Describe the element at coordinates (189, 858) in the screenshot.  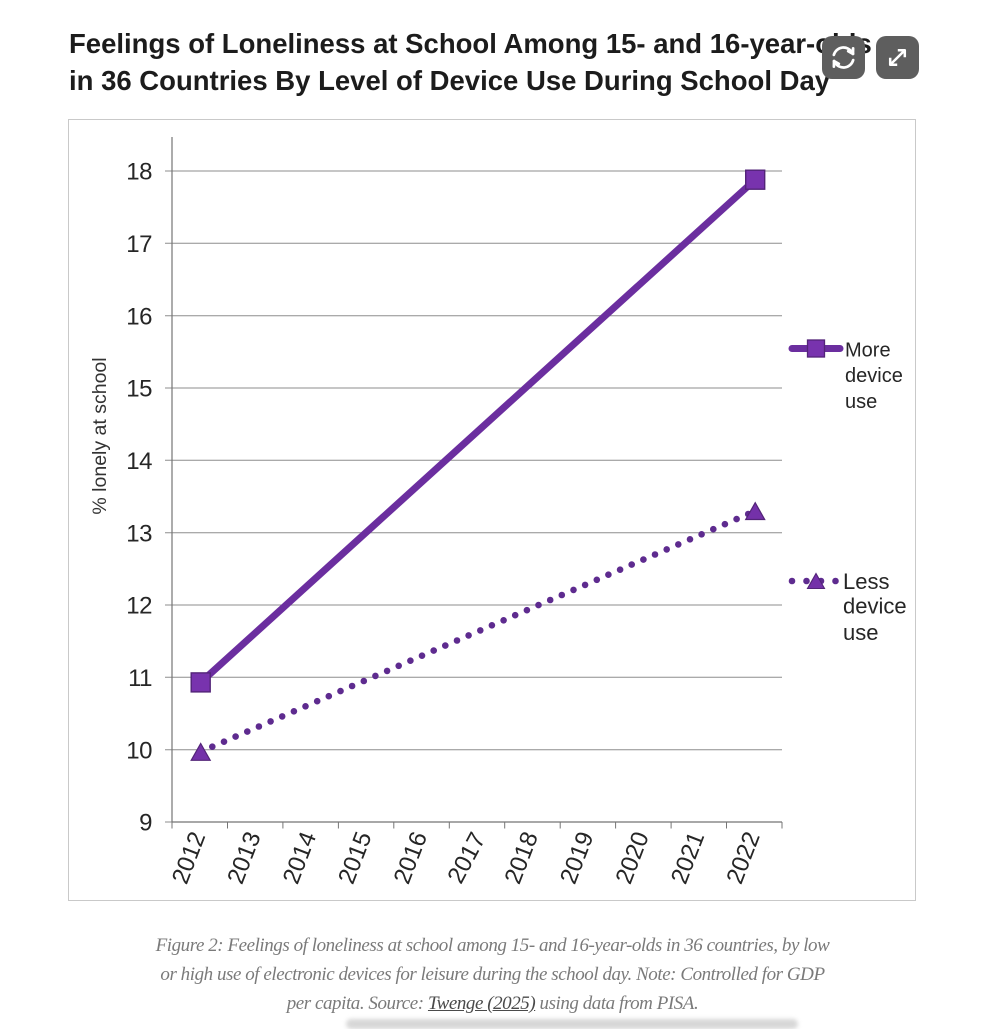
I see `svg-text: 2012` at that location.